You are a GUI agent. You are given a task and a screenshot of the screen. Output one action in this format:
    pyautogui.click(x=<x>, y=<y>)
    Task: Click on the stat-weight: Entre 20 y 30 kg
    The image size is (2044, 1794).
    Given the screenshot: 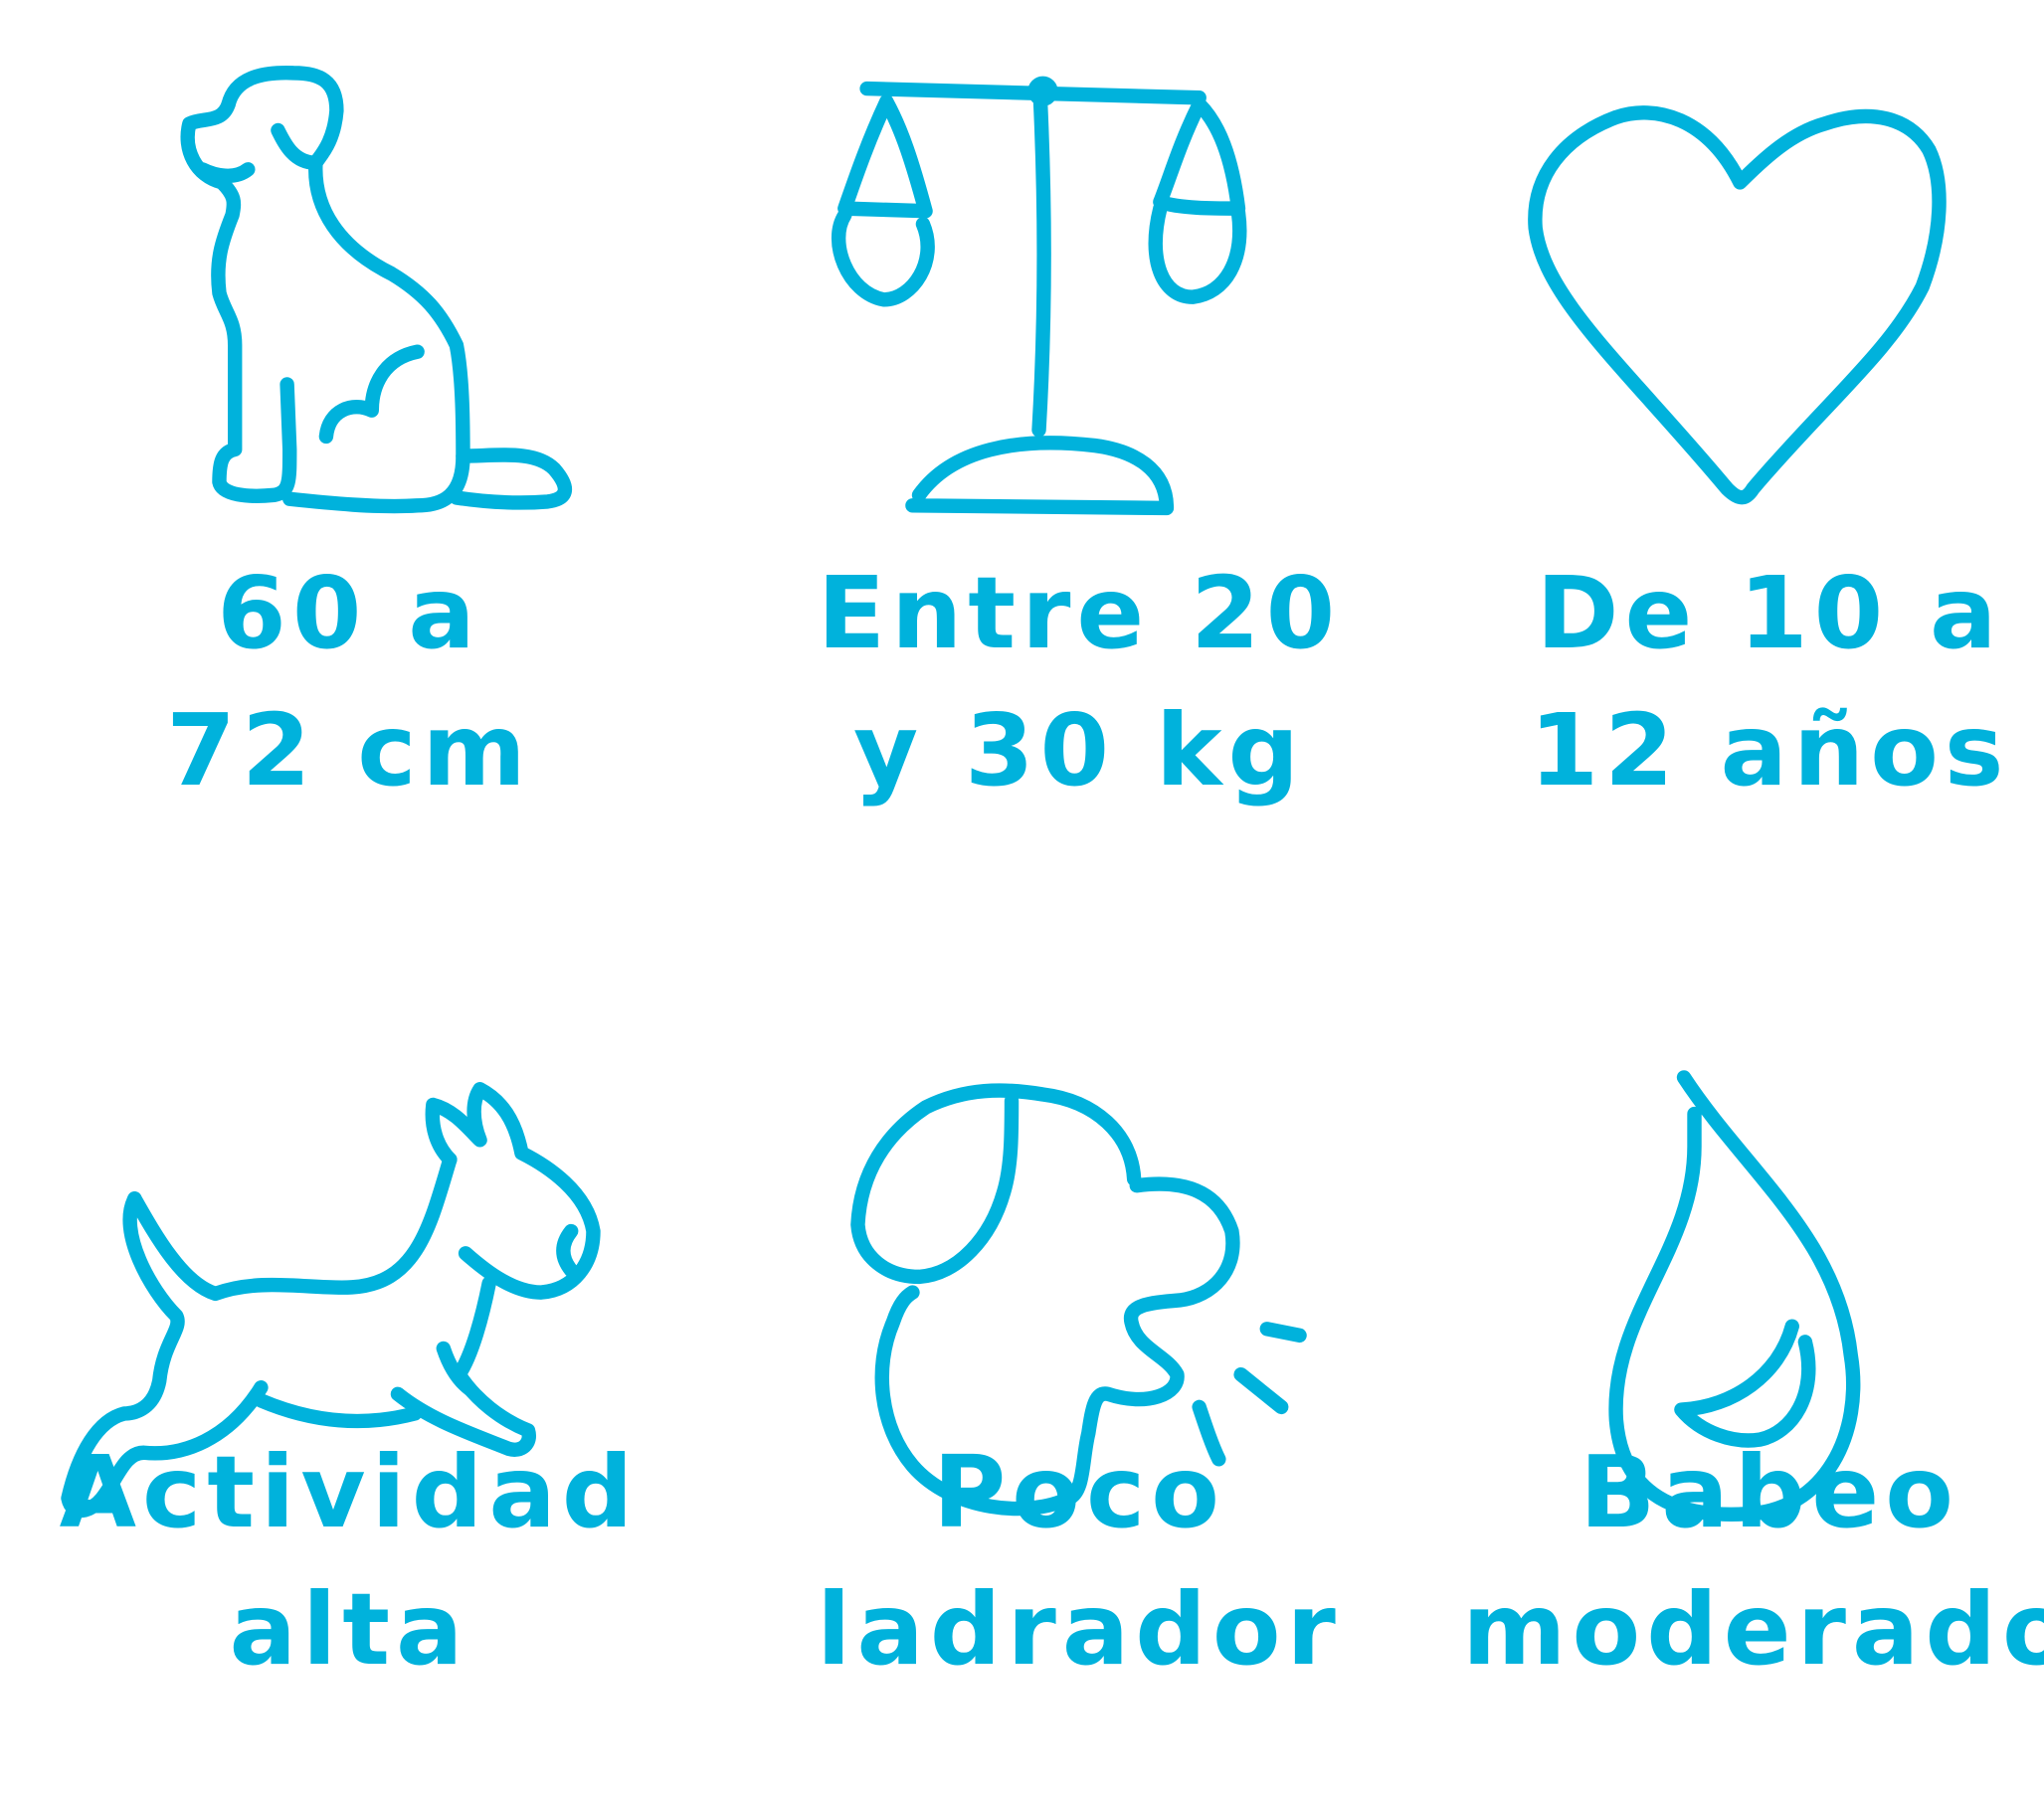 What is the action you would take?
    pyautogui.click(x=1079, y=682)
    